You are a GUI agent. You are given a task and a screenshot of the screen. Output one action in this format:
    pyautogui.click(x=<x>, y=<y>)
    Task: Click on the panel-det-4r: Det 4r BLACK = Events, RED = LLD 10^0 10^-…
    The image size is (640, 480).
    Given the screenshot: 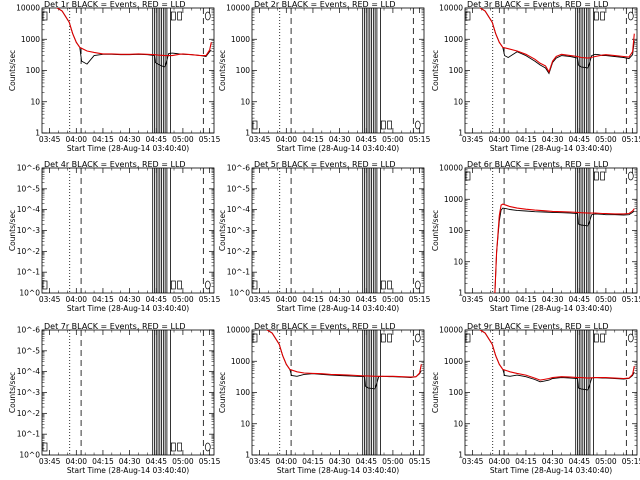 What is the action you would take?
    pyautogui.click(x=114, y=236)
    